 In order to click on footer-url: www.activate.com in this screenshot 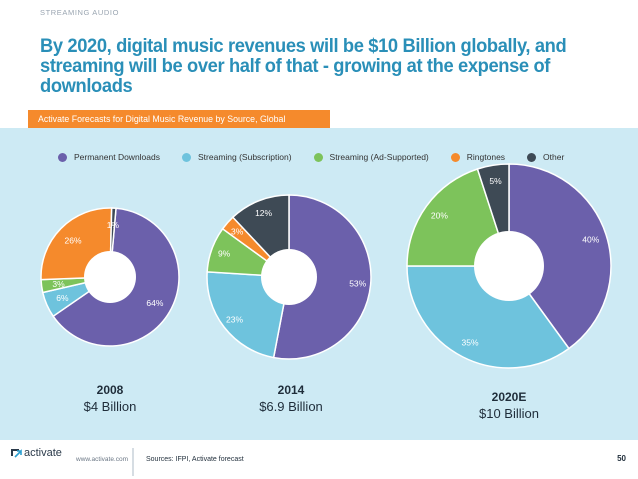, I will do `click(102, 459)`.